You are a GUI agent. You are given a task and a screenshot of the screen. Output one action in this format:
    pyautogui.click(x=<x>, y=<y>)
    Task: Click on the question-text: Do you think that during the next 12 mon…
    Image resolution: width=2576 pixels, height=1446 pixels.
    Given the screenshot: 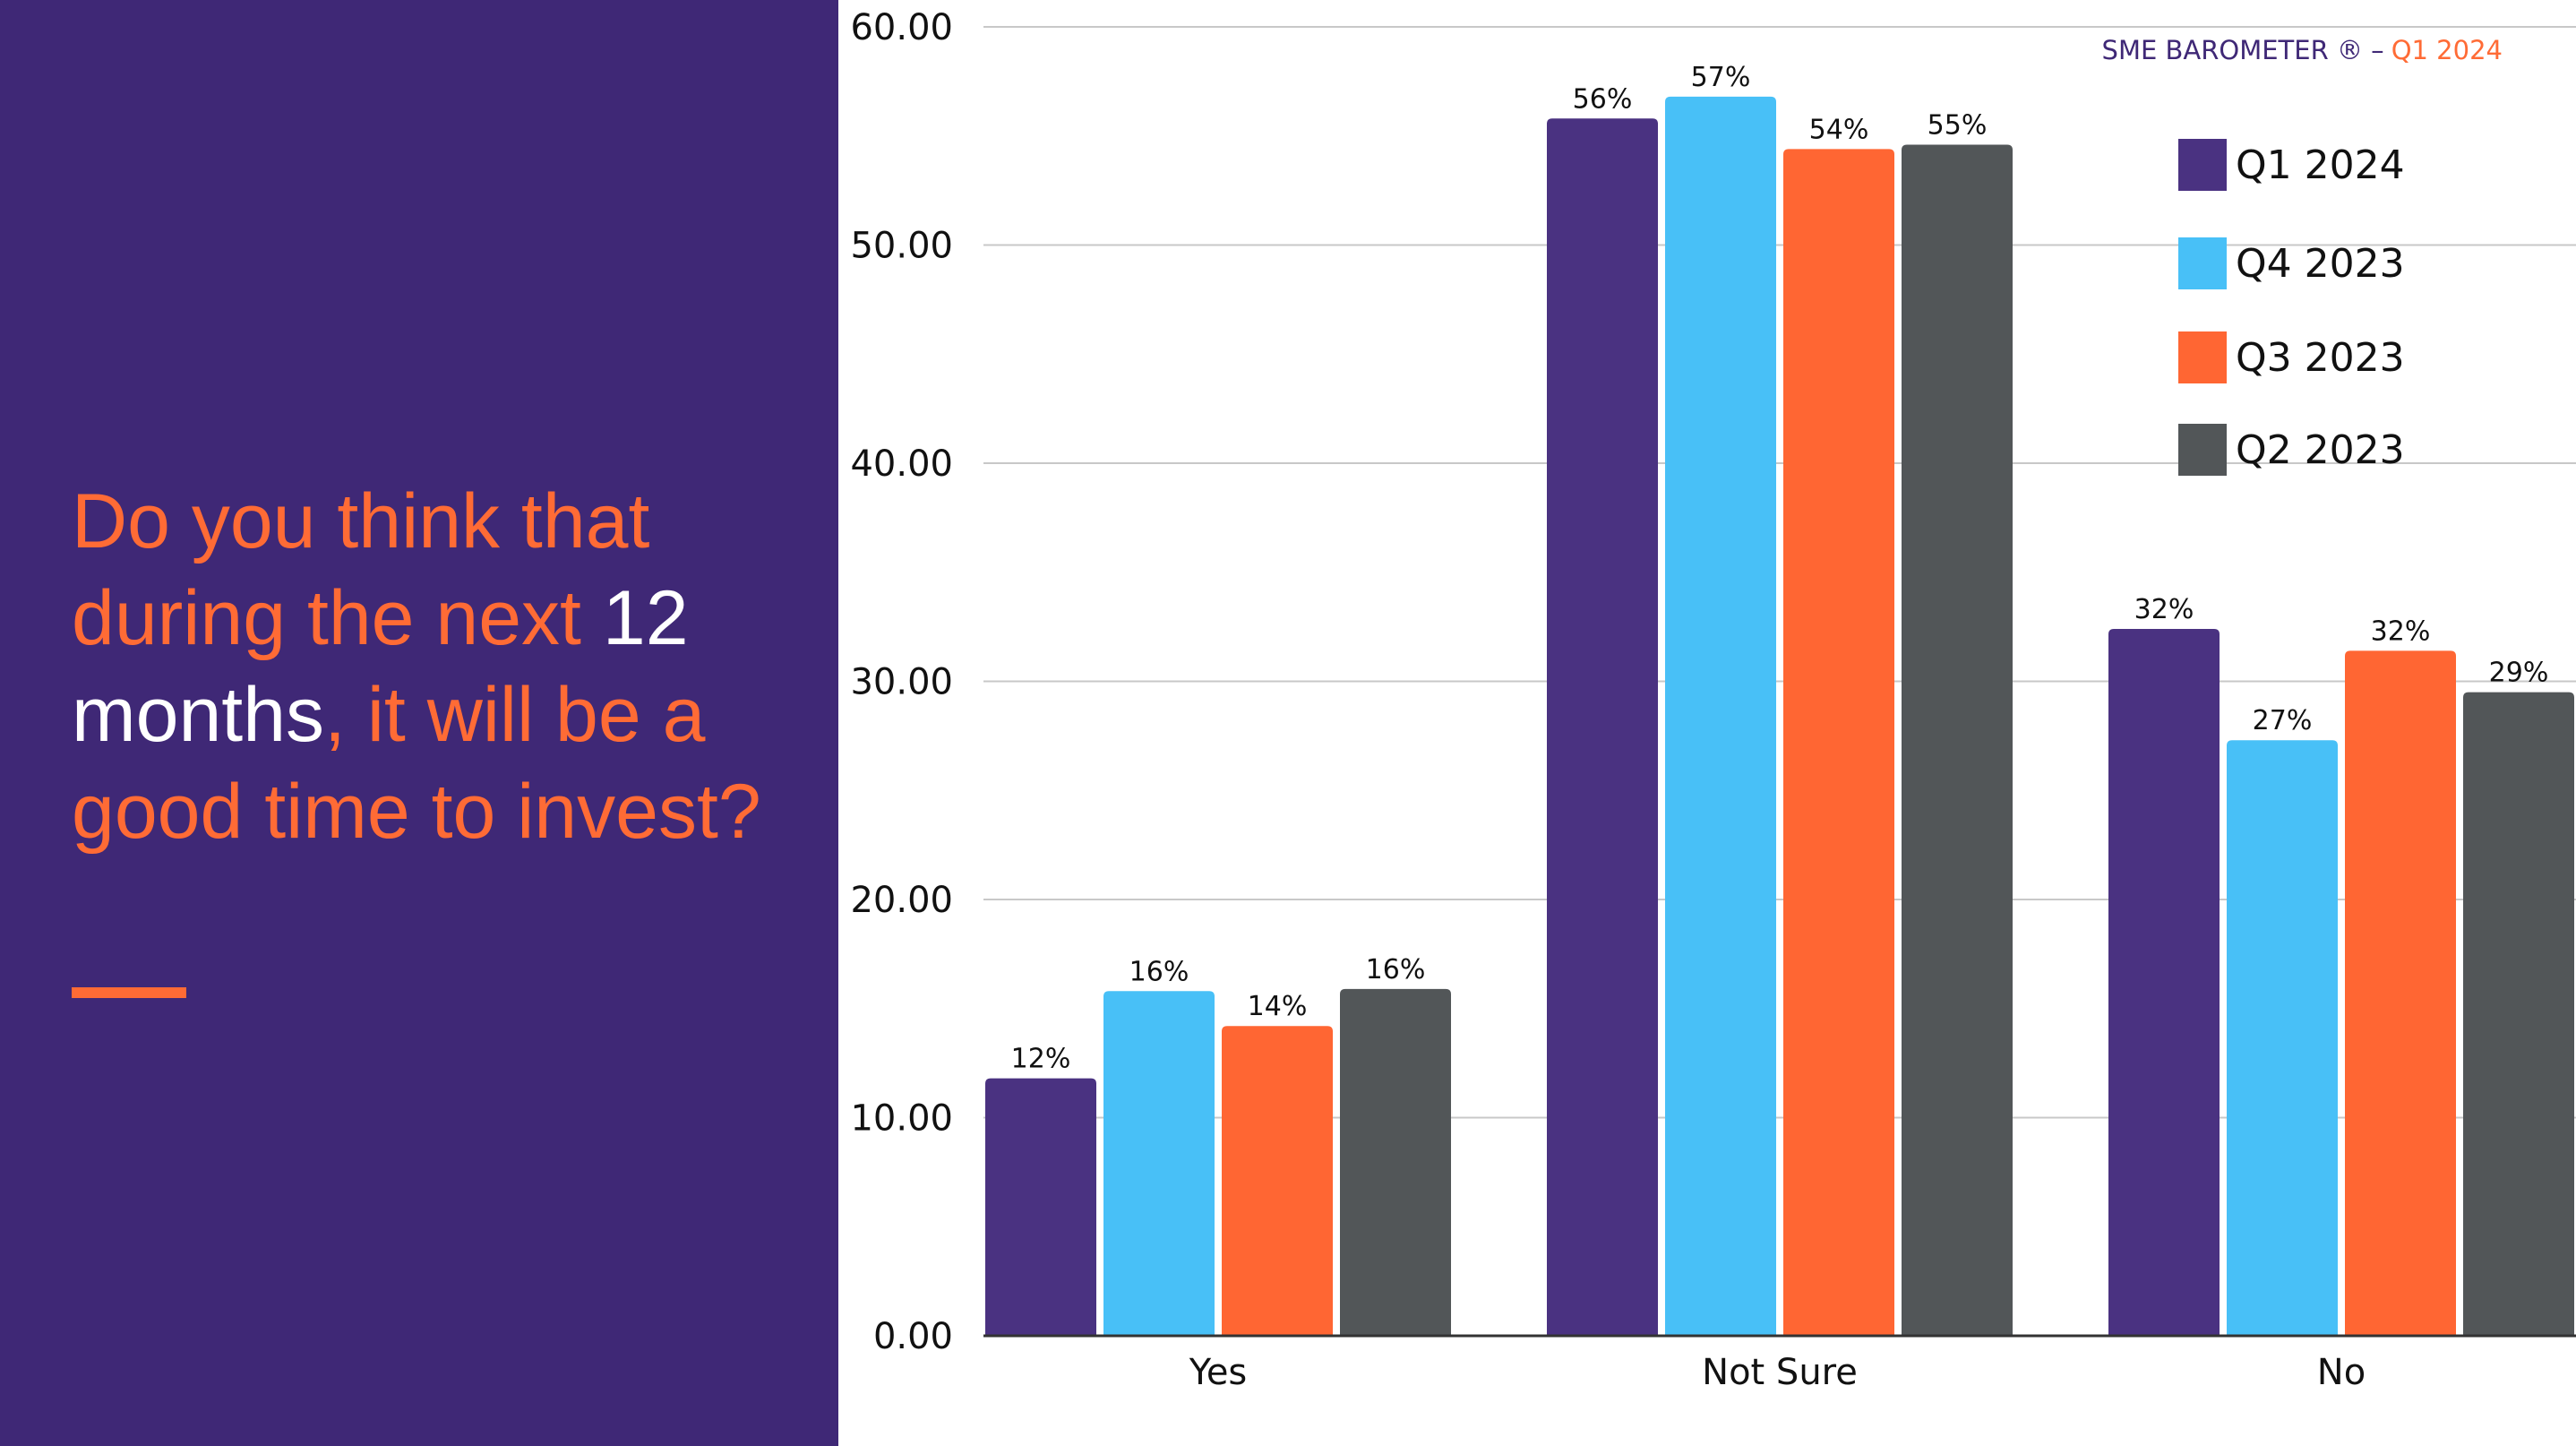 What is the action you would take?
    pyautogui.click(x=439, y=666)
    